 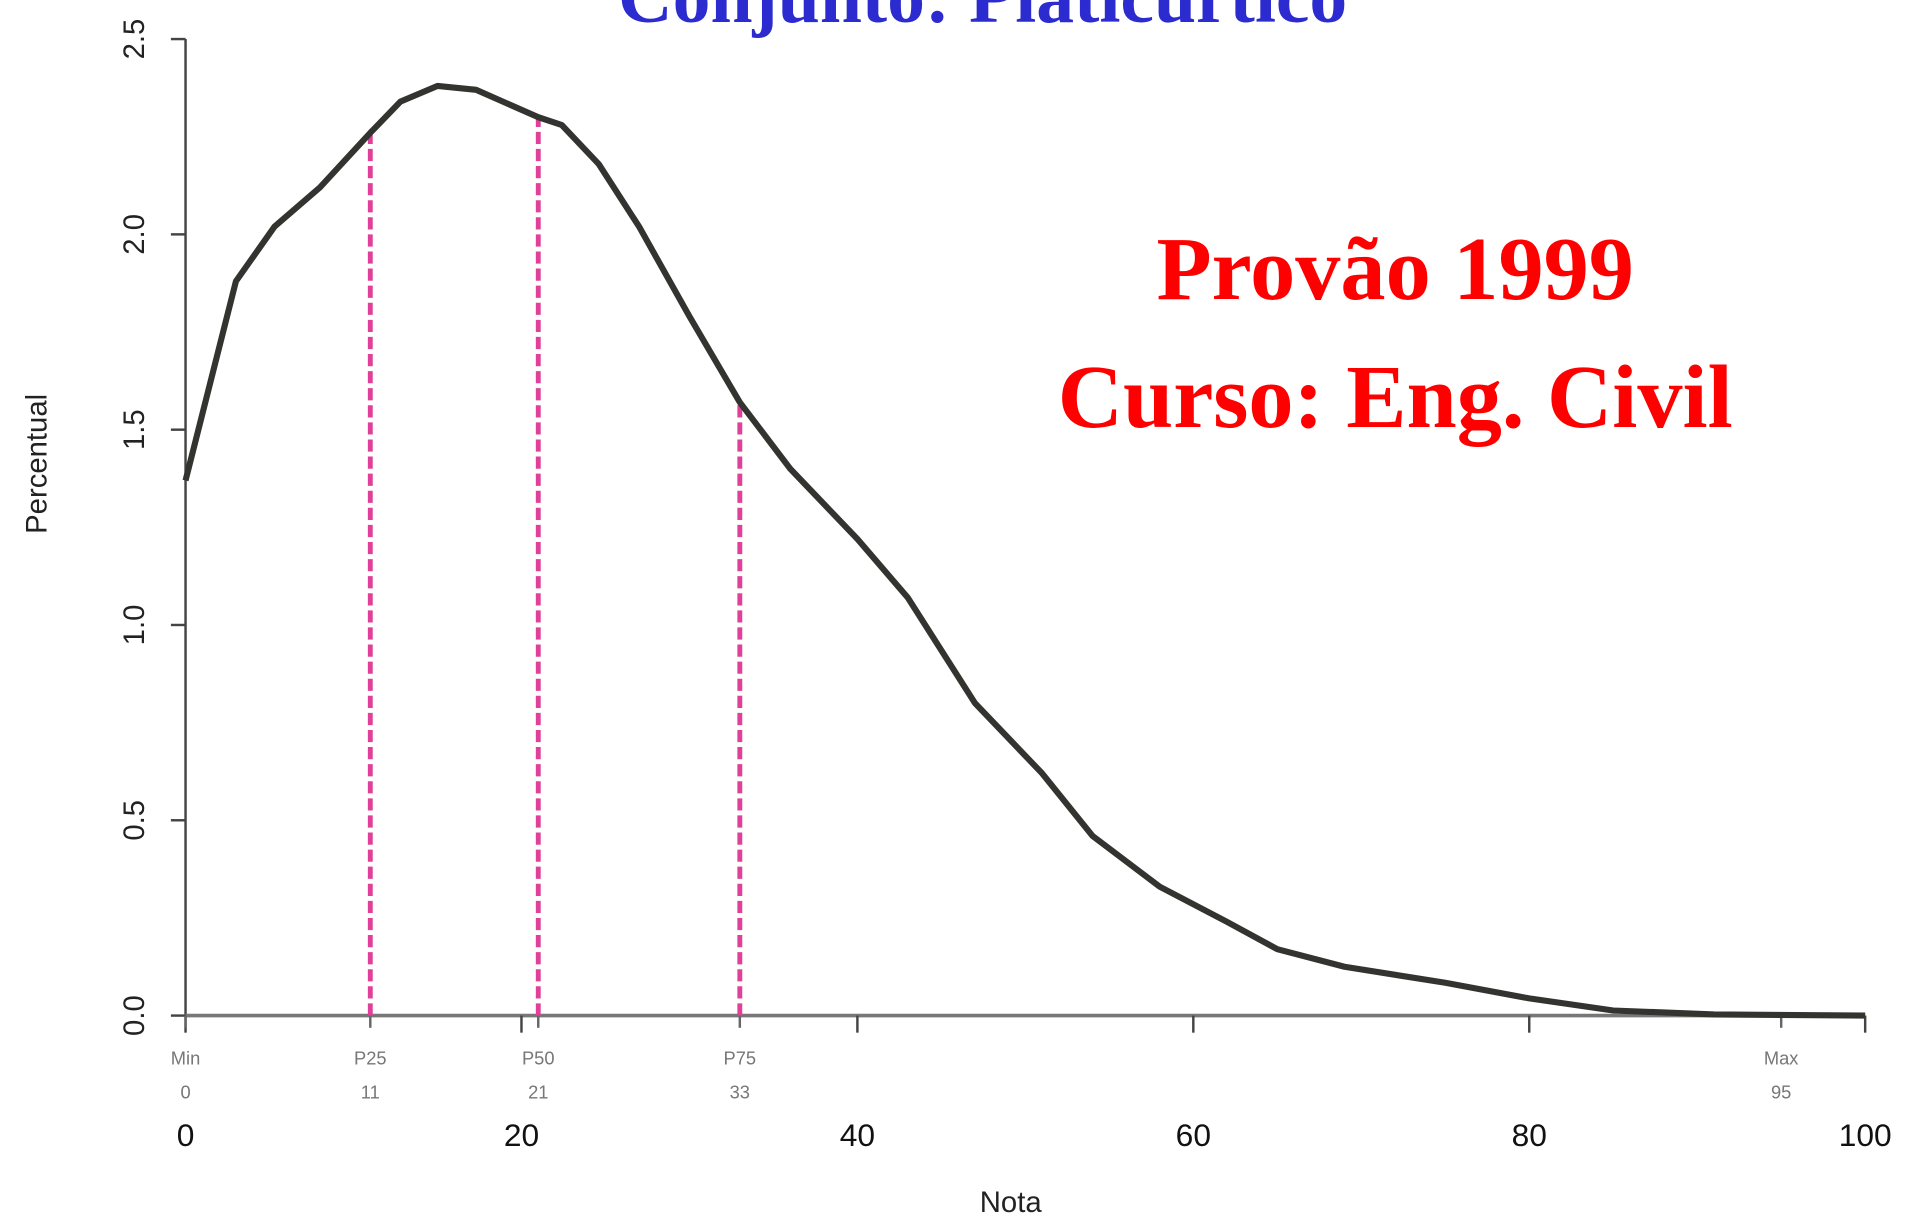 What do you see at coordinates (1394, 269) in the screenshot?
I see `annotation: Provão 1999` at bounding box center [1394, 269].